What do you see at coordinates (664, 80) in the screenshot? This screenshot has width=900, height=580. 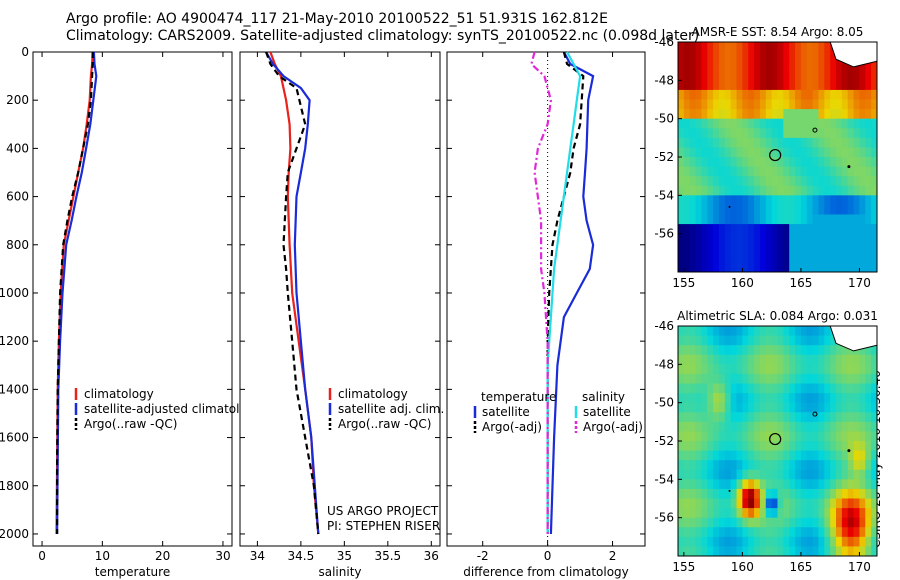 I see `y-tick-label: -48` at bounding box center [664, 80].